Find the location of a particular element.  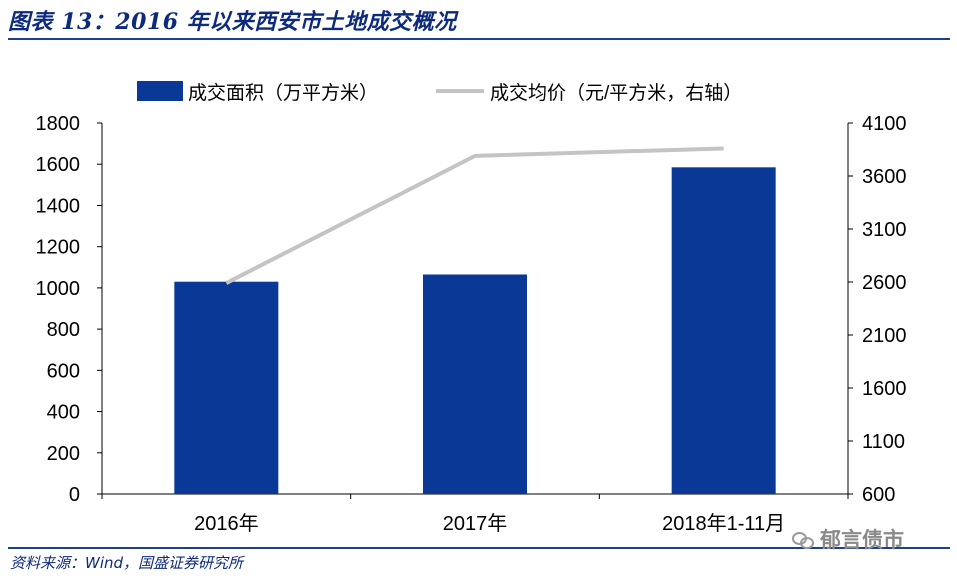

chart-title: 图表 13：2016 年以来西安市土地成交概况 is located at coordinates (232, 22).